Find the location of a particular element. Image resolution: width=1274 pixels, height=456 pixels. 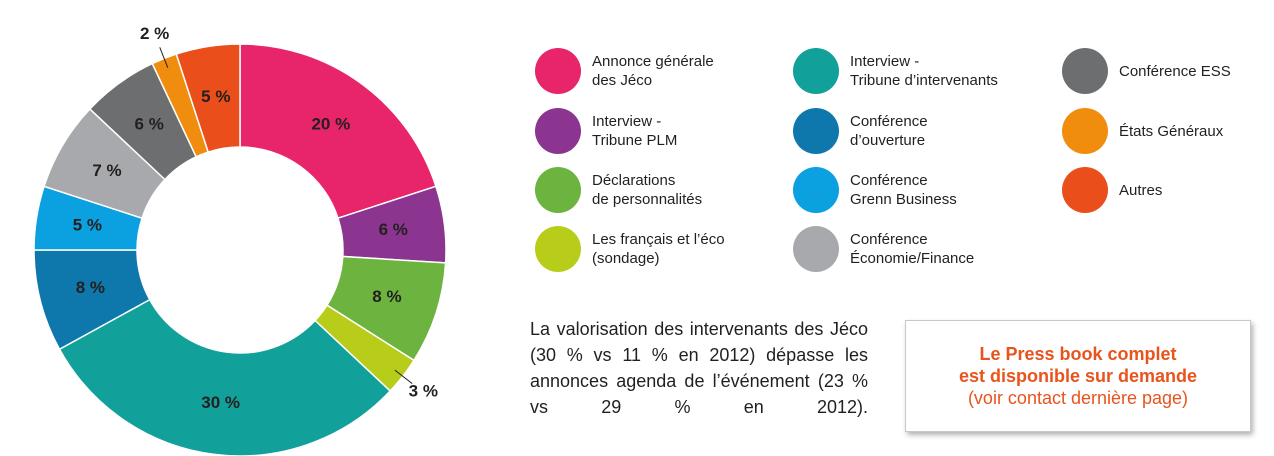

legend-item: Déclarations de personnalités is located at coordinates (618, 190).